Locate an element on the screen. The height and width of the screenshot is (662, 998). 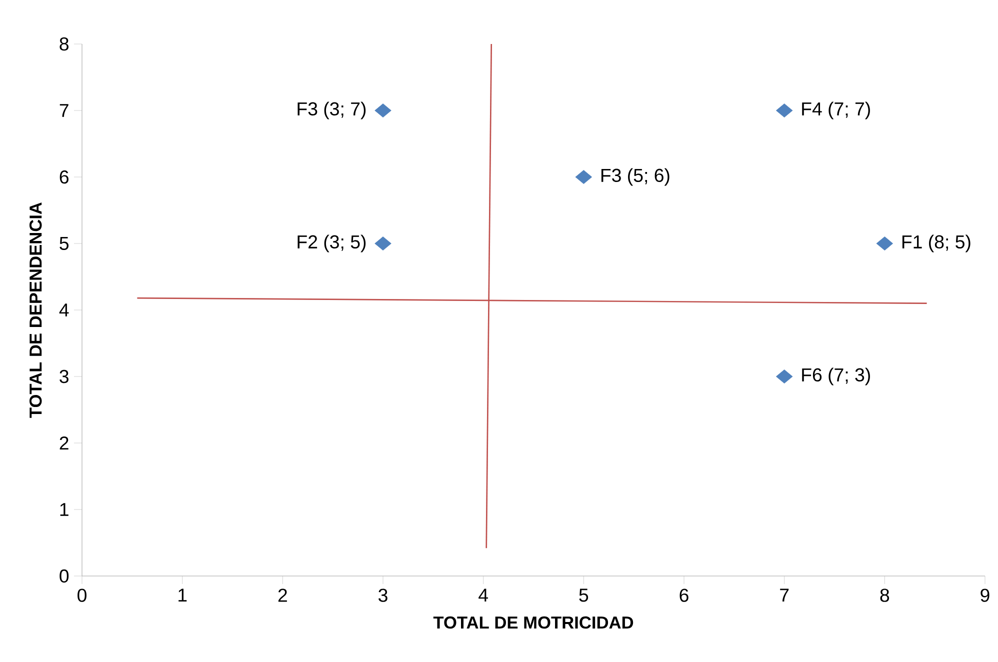
y-tick-label: 0 is located at coordinates (64, 576).